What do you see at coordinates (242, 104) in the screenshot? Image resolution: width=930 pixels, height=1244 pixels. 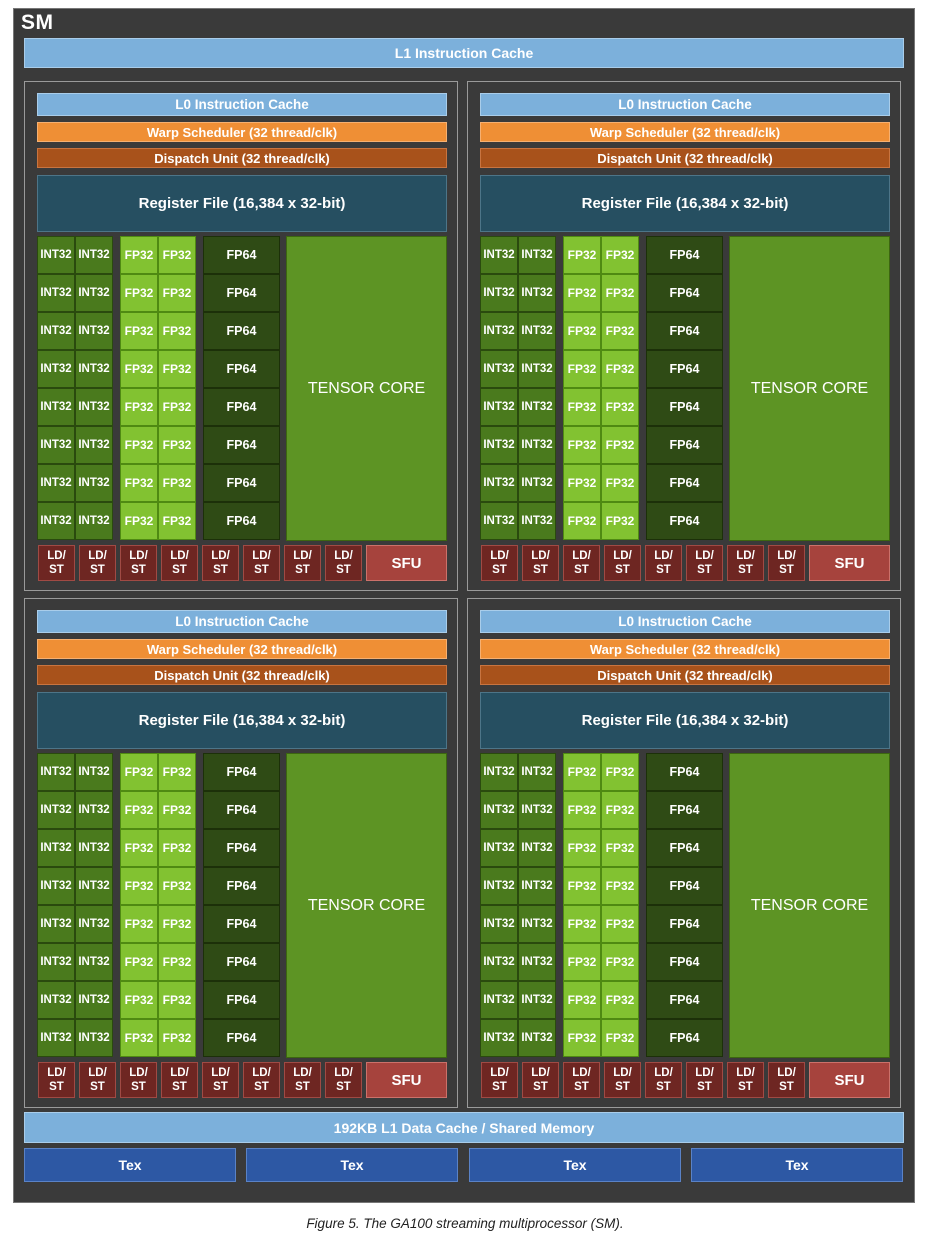 I see `l0-instruction-cache: L0 Instruction Cache` at bounding box center [242, 104].